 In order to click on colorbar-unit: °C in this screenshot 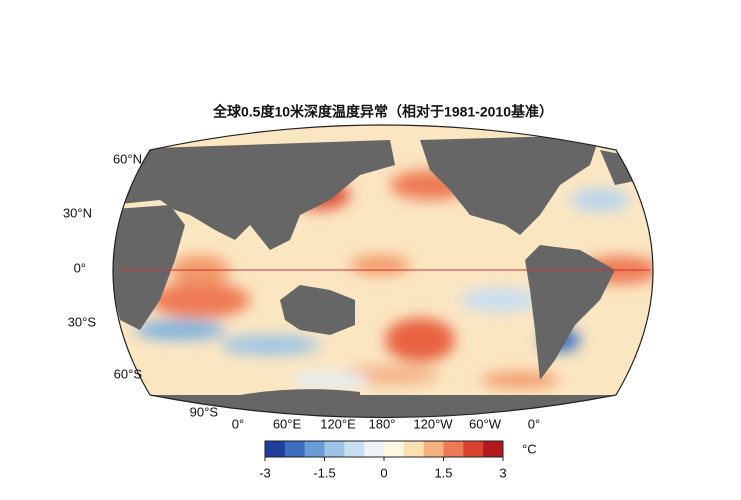, I will do `click(529, 448)`.